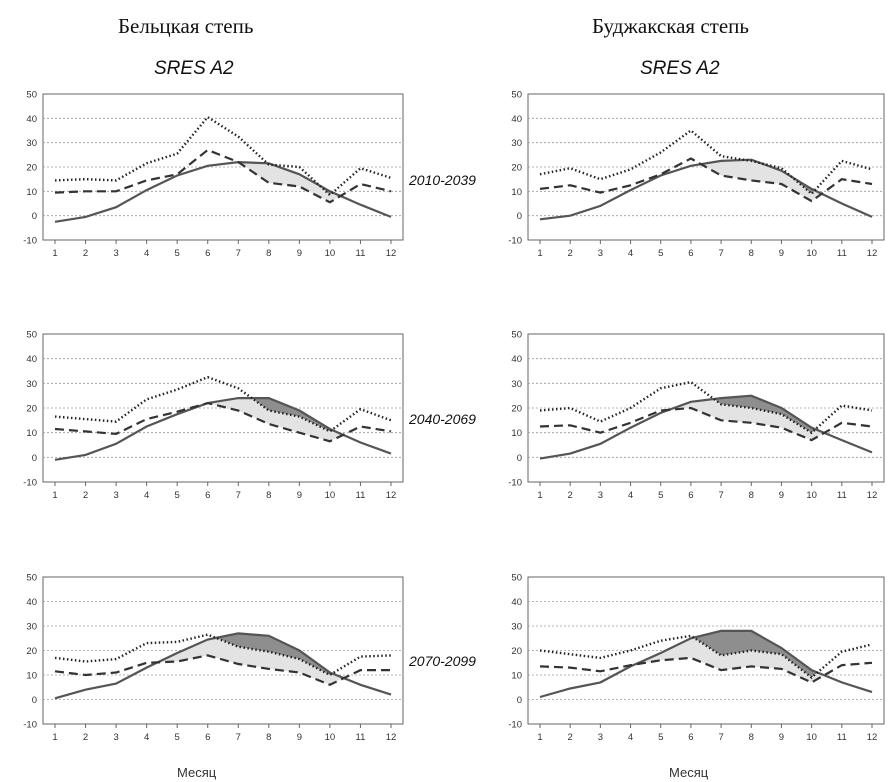  I want to click on chart-1-ytick-20: 20, so click(31, 168).